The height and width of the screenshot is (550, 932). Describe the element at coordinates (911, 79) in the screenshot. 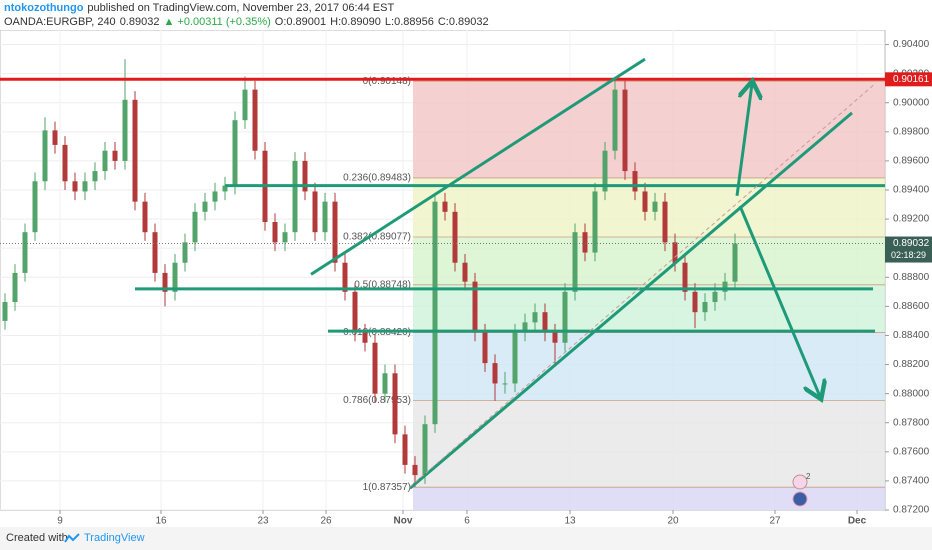

I see `resistance-label: 0.90161` at that location.